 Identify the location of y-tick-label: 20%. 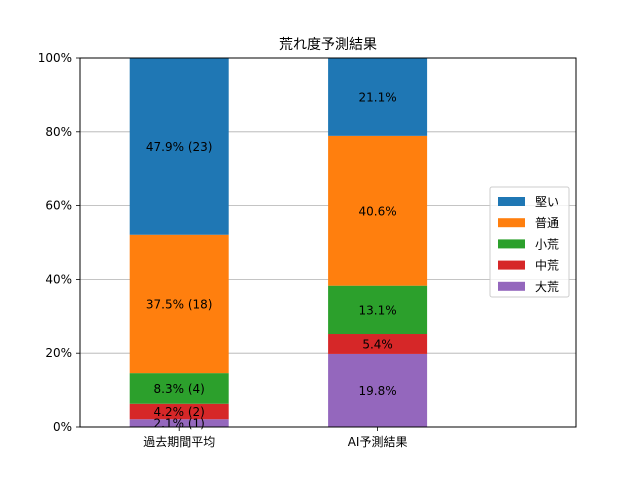
(58, 353).